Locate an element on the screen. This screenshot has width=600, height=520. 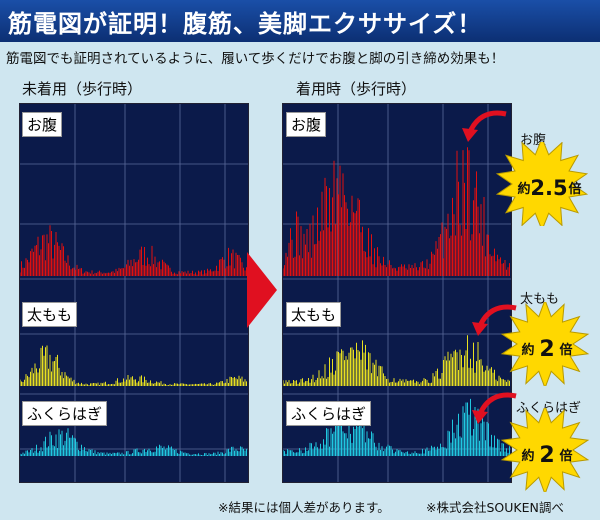
subtitle: 筋電図でも証明されているように、履いて歩くだけでお腹と脚の引き締め効果も！ is located at coordinates (255, 59).